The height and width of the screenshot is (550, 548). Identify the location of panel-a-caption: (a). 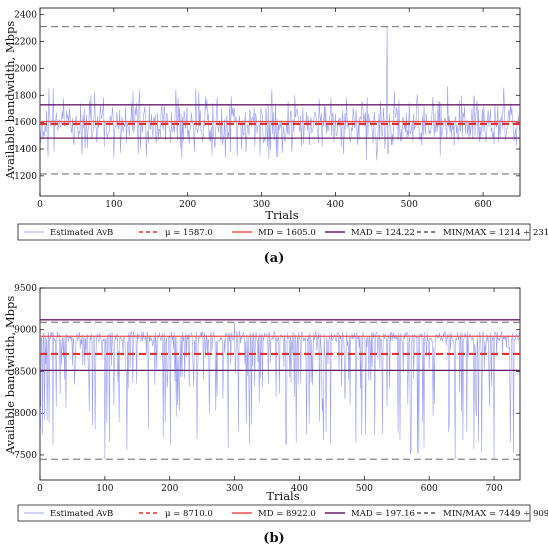
(274, 258).